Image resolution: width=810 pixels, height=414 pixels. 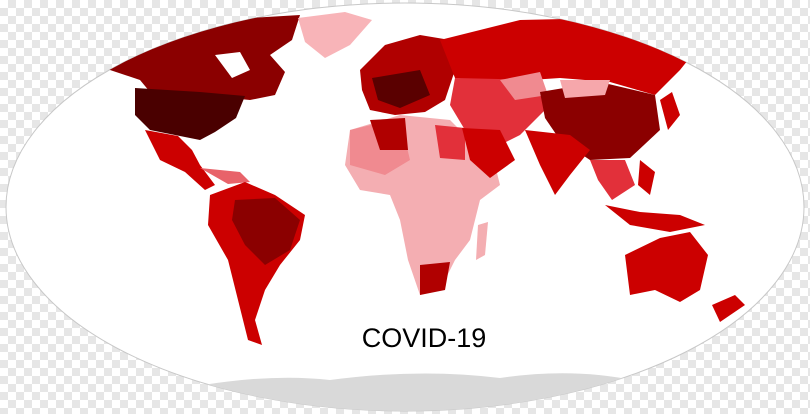 What do you see at coordinates (482, 241) in the screenshot?
I see `madagascar` at bounding box center [482, 241].